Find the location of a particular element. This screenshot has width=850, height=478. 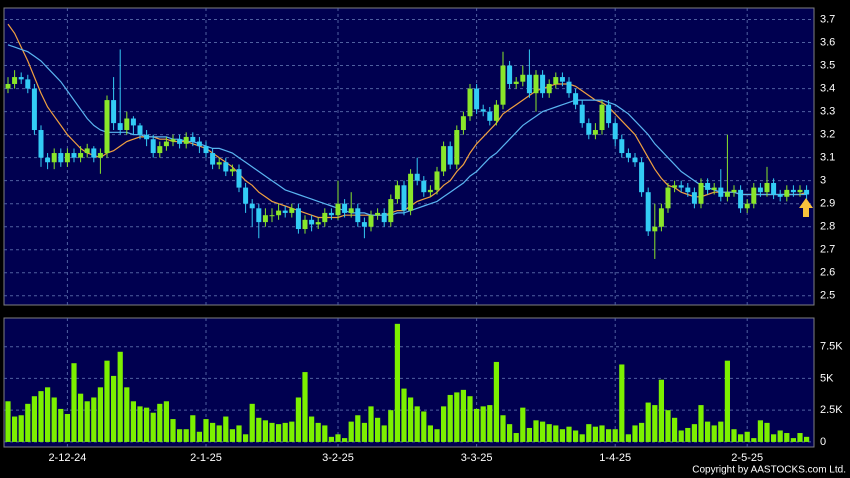

y-tick-label: 3.6 is located at coordinates (827, 42).